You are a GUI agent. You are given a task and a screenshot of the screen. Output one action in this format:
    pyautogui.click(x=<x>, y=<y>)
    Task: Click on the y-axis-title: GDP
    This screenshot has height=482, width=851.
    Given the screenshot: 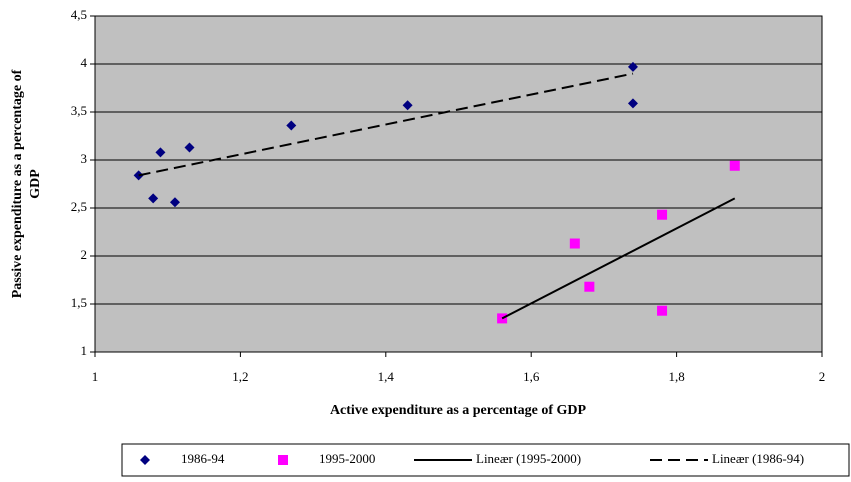 What is the action you would take?
    pyautogui.click(x=35, y=184)
    